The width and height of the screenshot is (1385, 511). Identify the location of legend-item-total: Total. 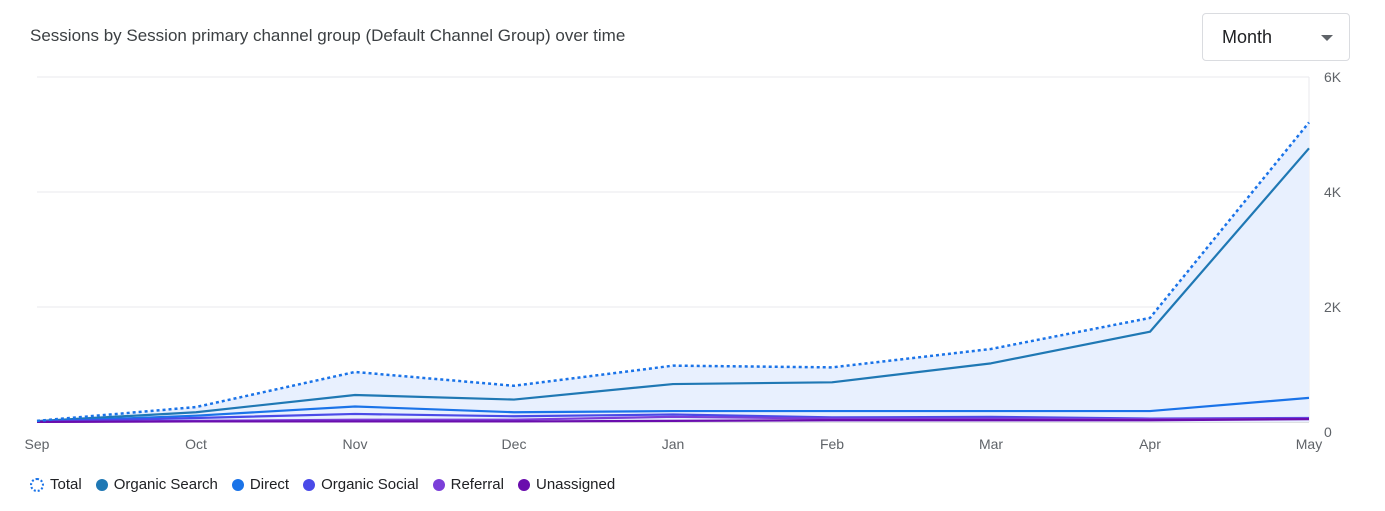
(56, 484).